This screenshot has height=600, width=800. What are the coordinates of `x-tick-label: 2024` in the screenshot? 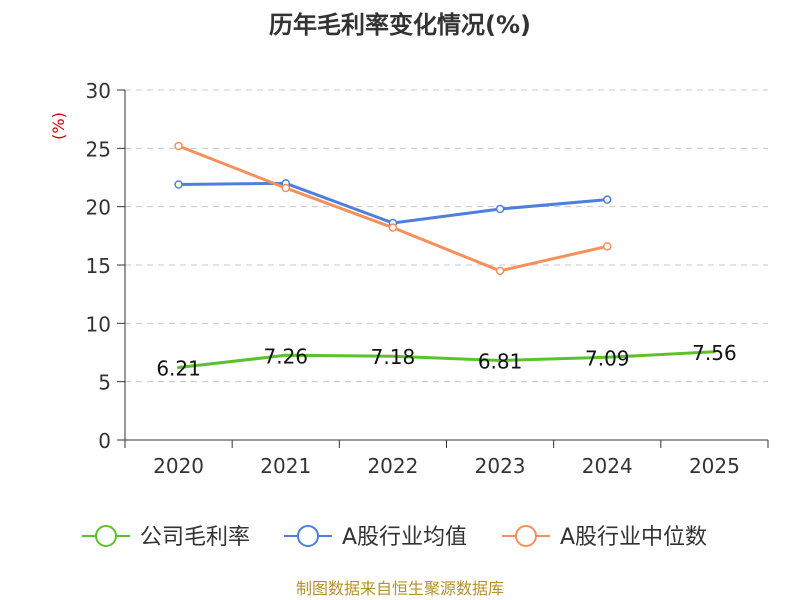 It's located at (607, 466).